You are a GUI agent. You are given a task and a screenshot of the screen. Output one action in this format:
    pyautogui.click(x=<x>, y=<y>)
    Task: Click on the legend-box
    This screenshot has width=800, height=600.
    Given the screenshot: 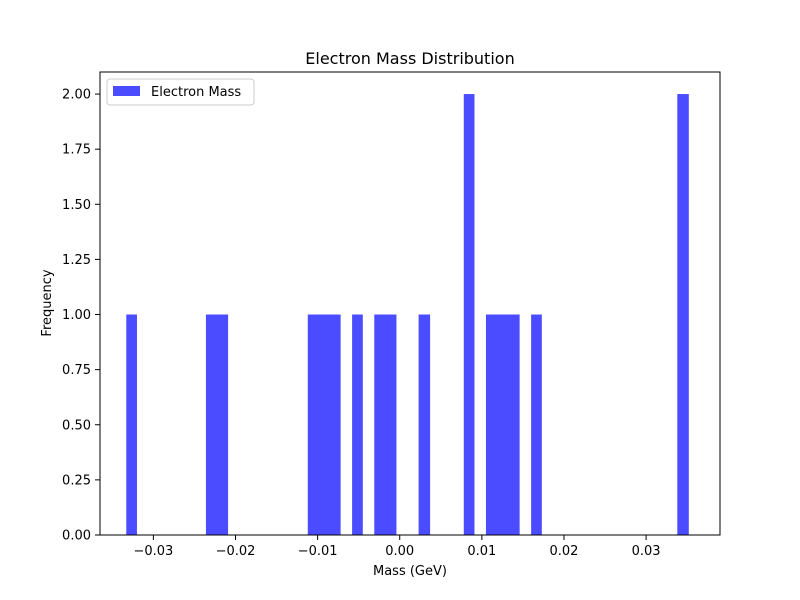 What is the action you would take?
    pyautogui.click(x=180, y=92)
    